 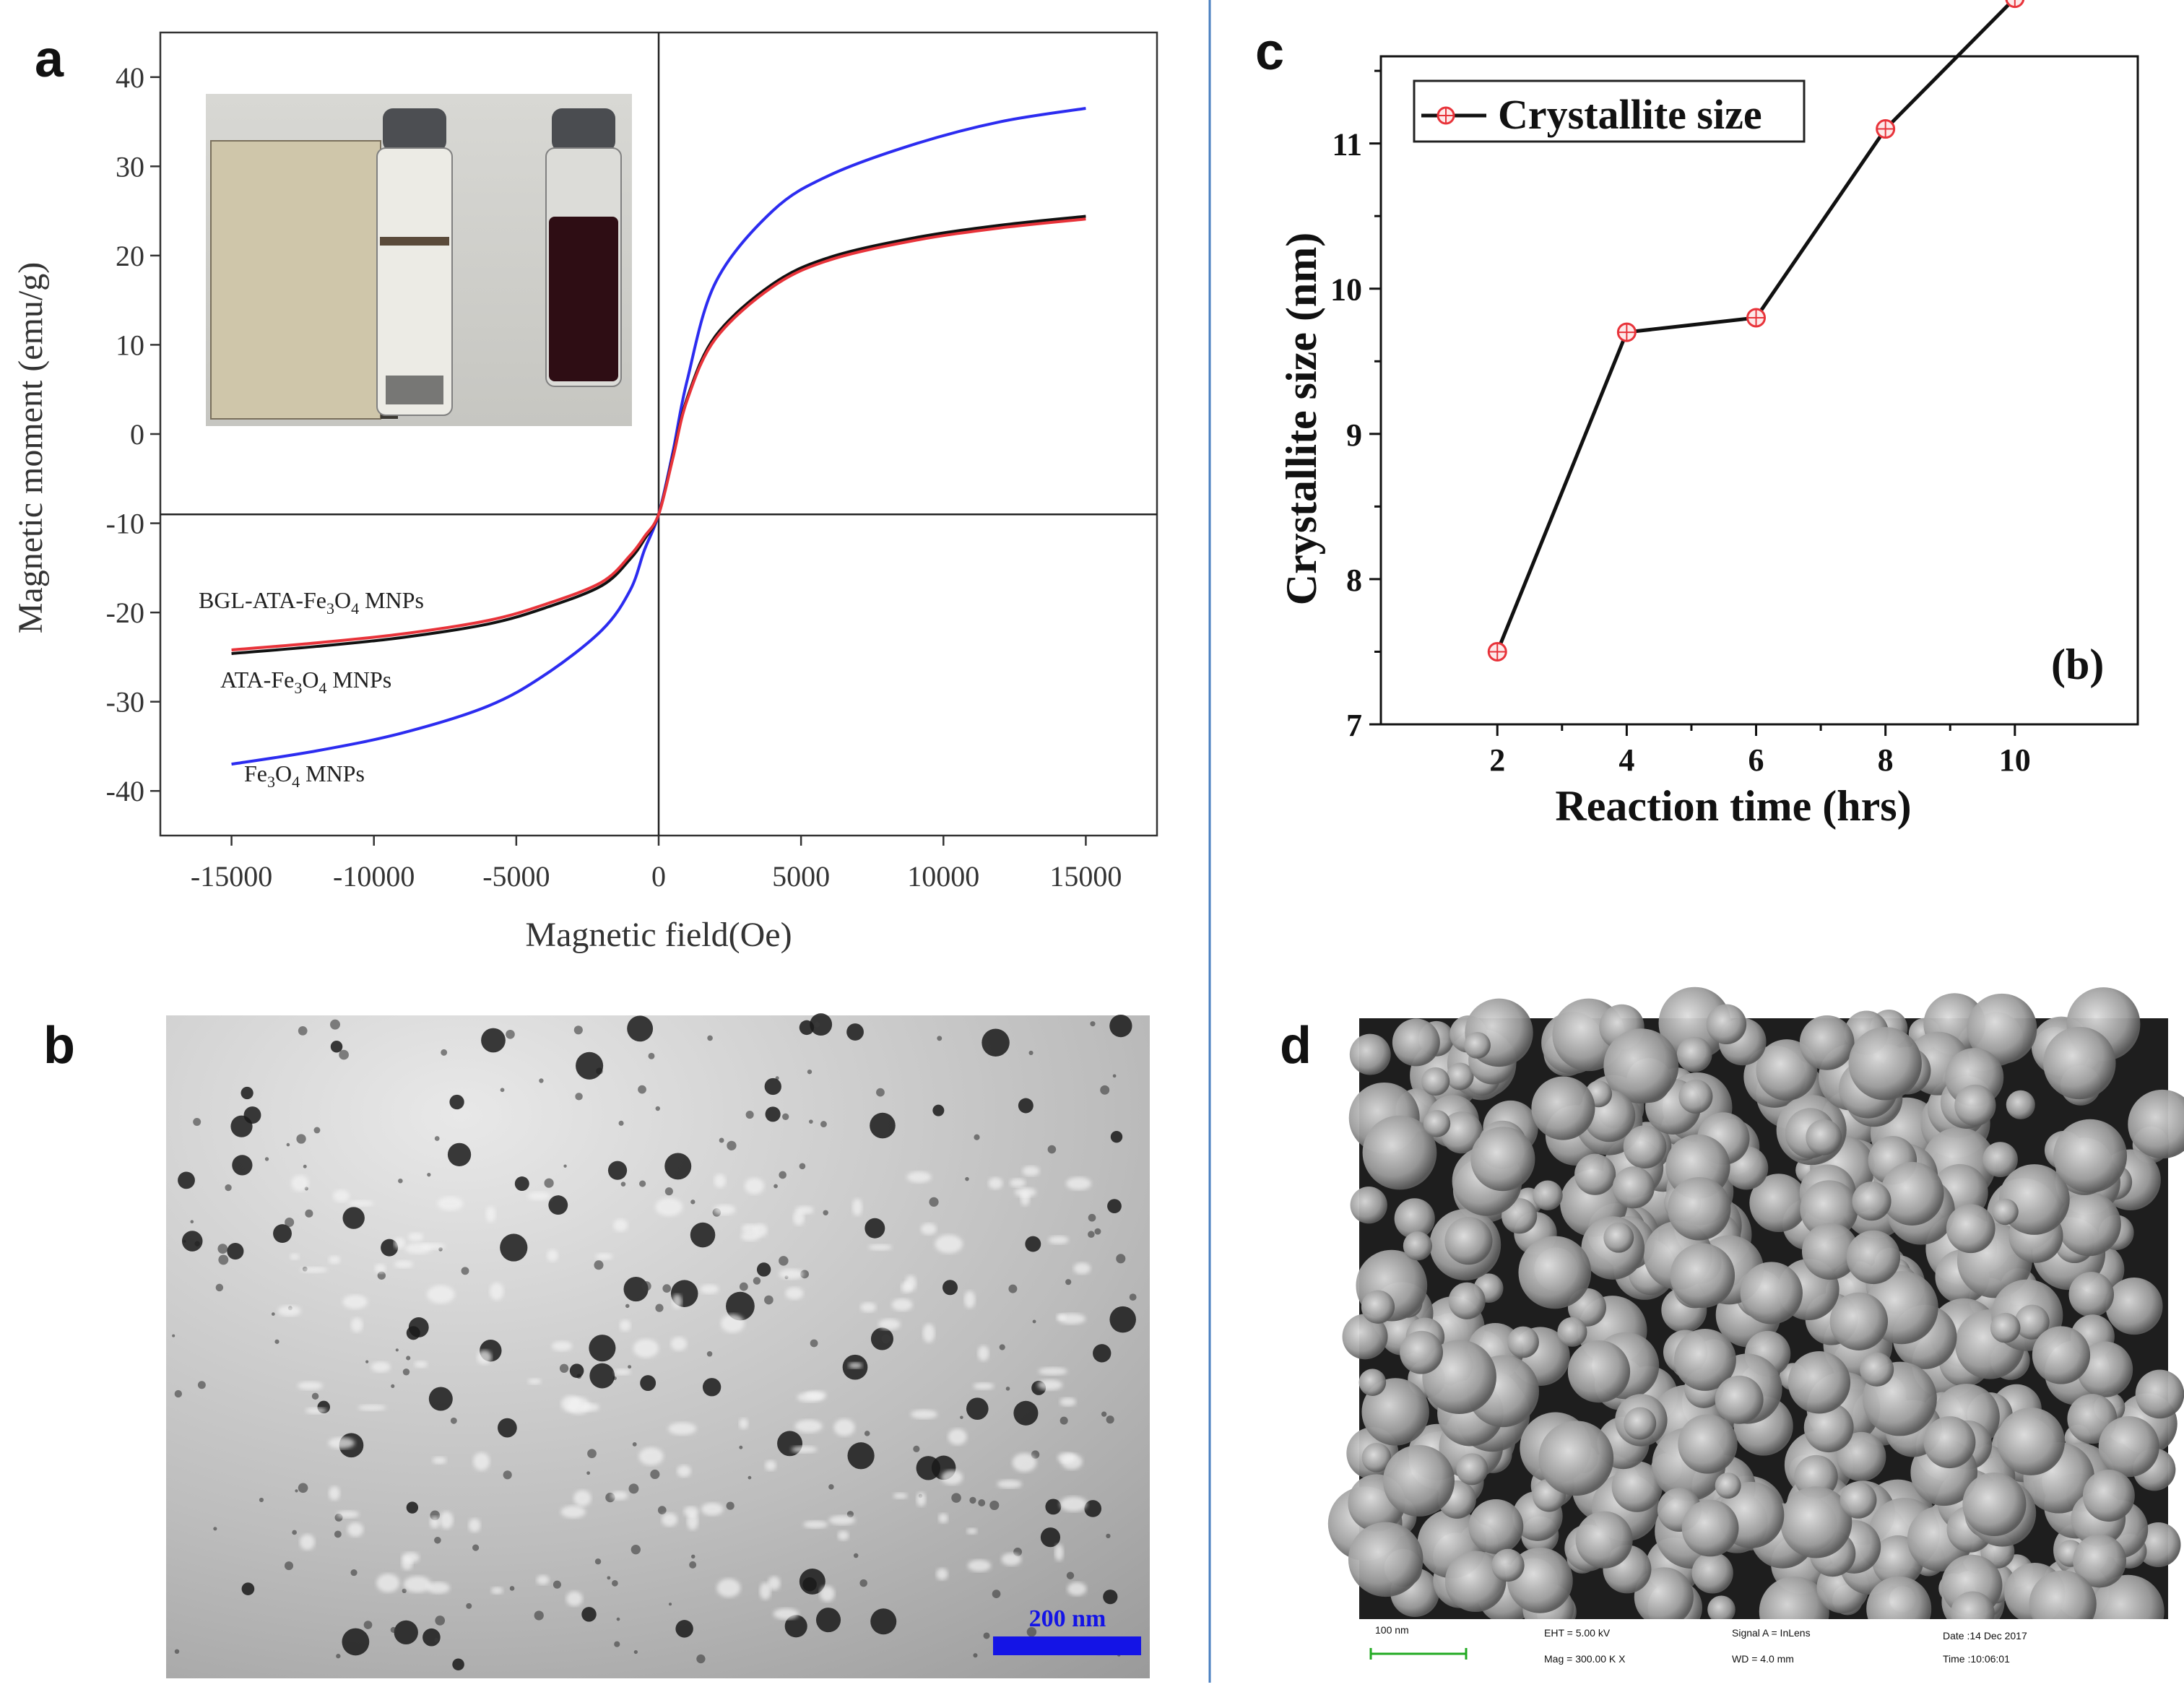 What do you see at coordinates (1609, 111) in the screenshot?
I see `chart-c-legend: Crystallite size` at bounding box center [1609, 111].